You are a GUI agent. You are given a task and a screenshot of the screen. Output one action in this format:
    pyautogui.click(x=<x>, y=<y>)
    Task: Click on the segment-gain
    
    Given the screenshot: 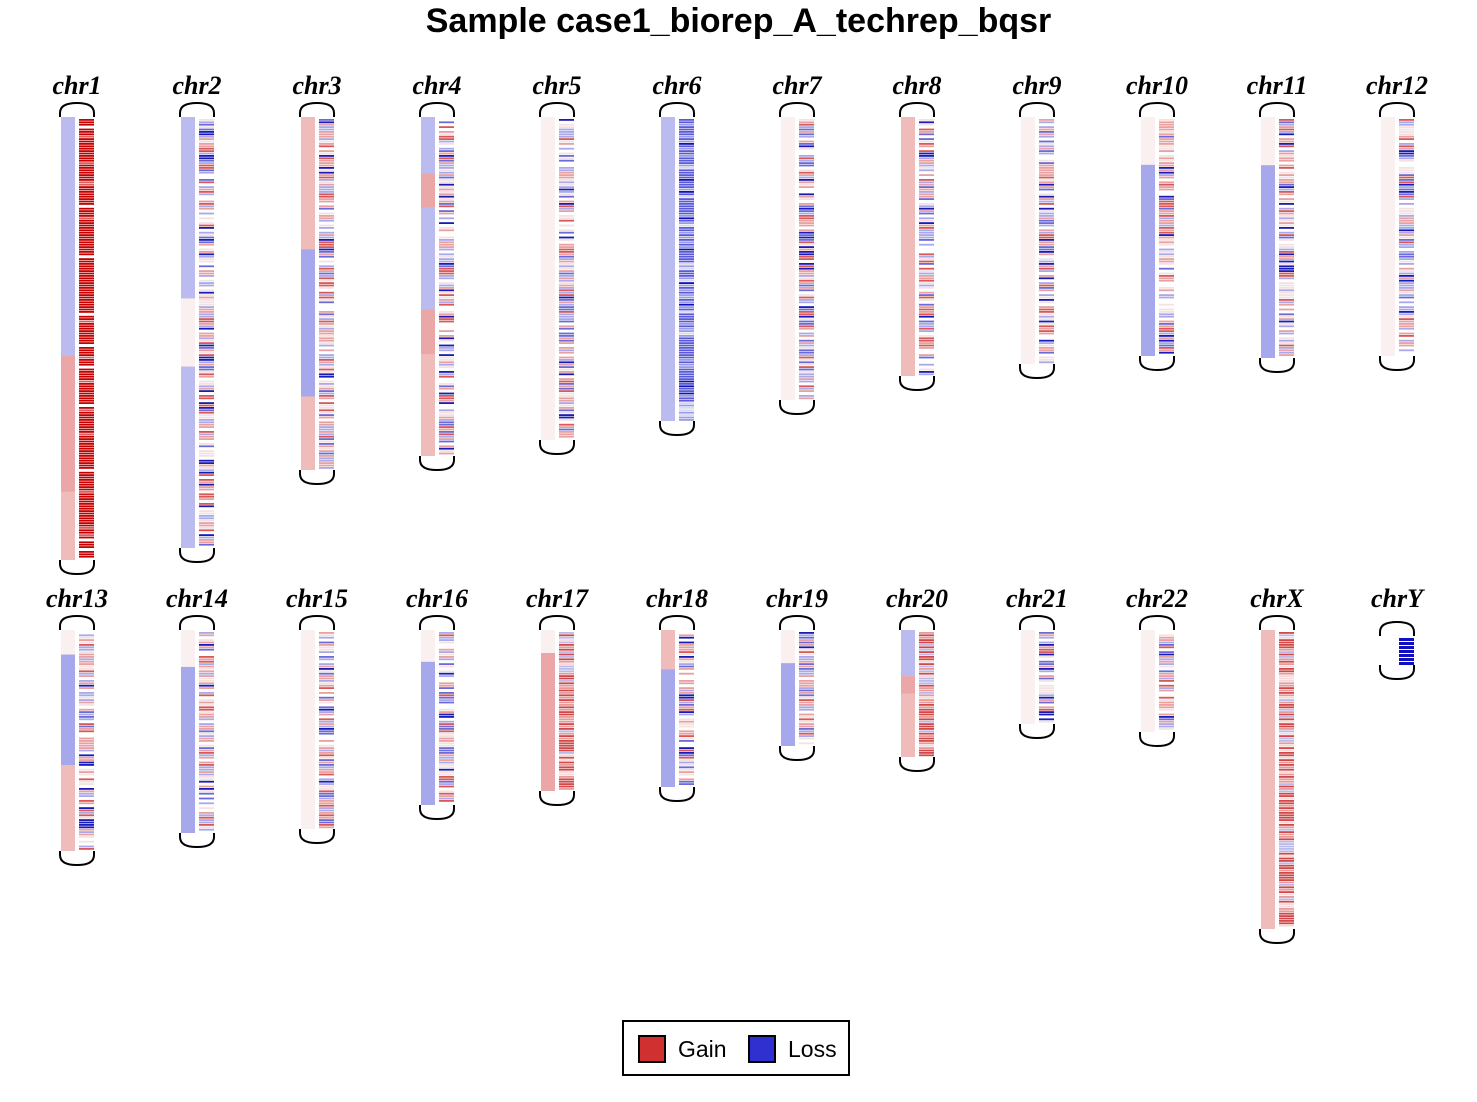 What is the action you would take?
    pyautogui.click(x=428, y=332)
    